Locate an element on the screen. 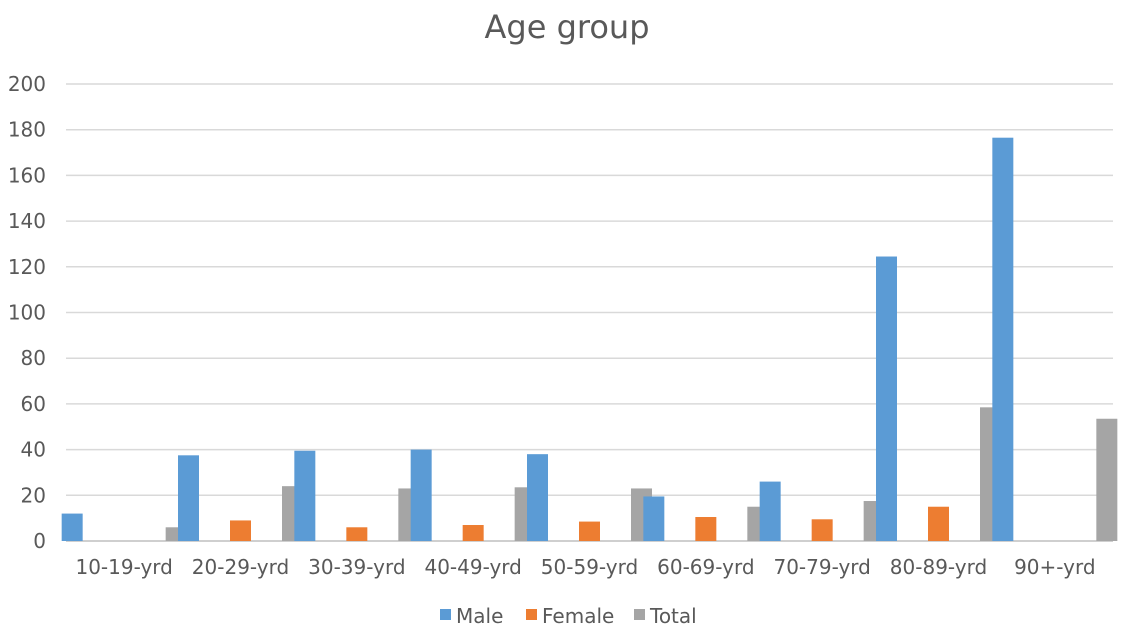 The height and width of the screenshot is (638, 1137). bar-female-20-29-yrd is located at coordinates (240, 530).